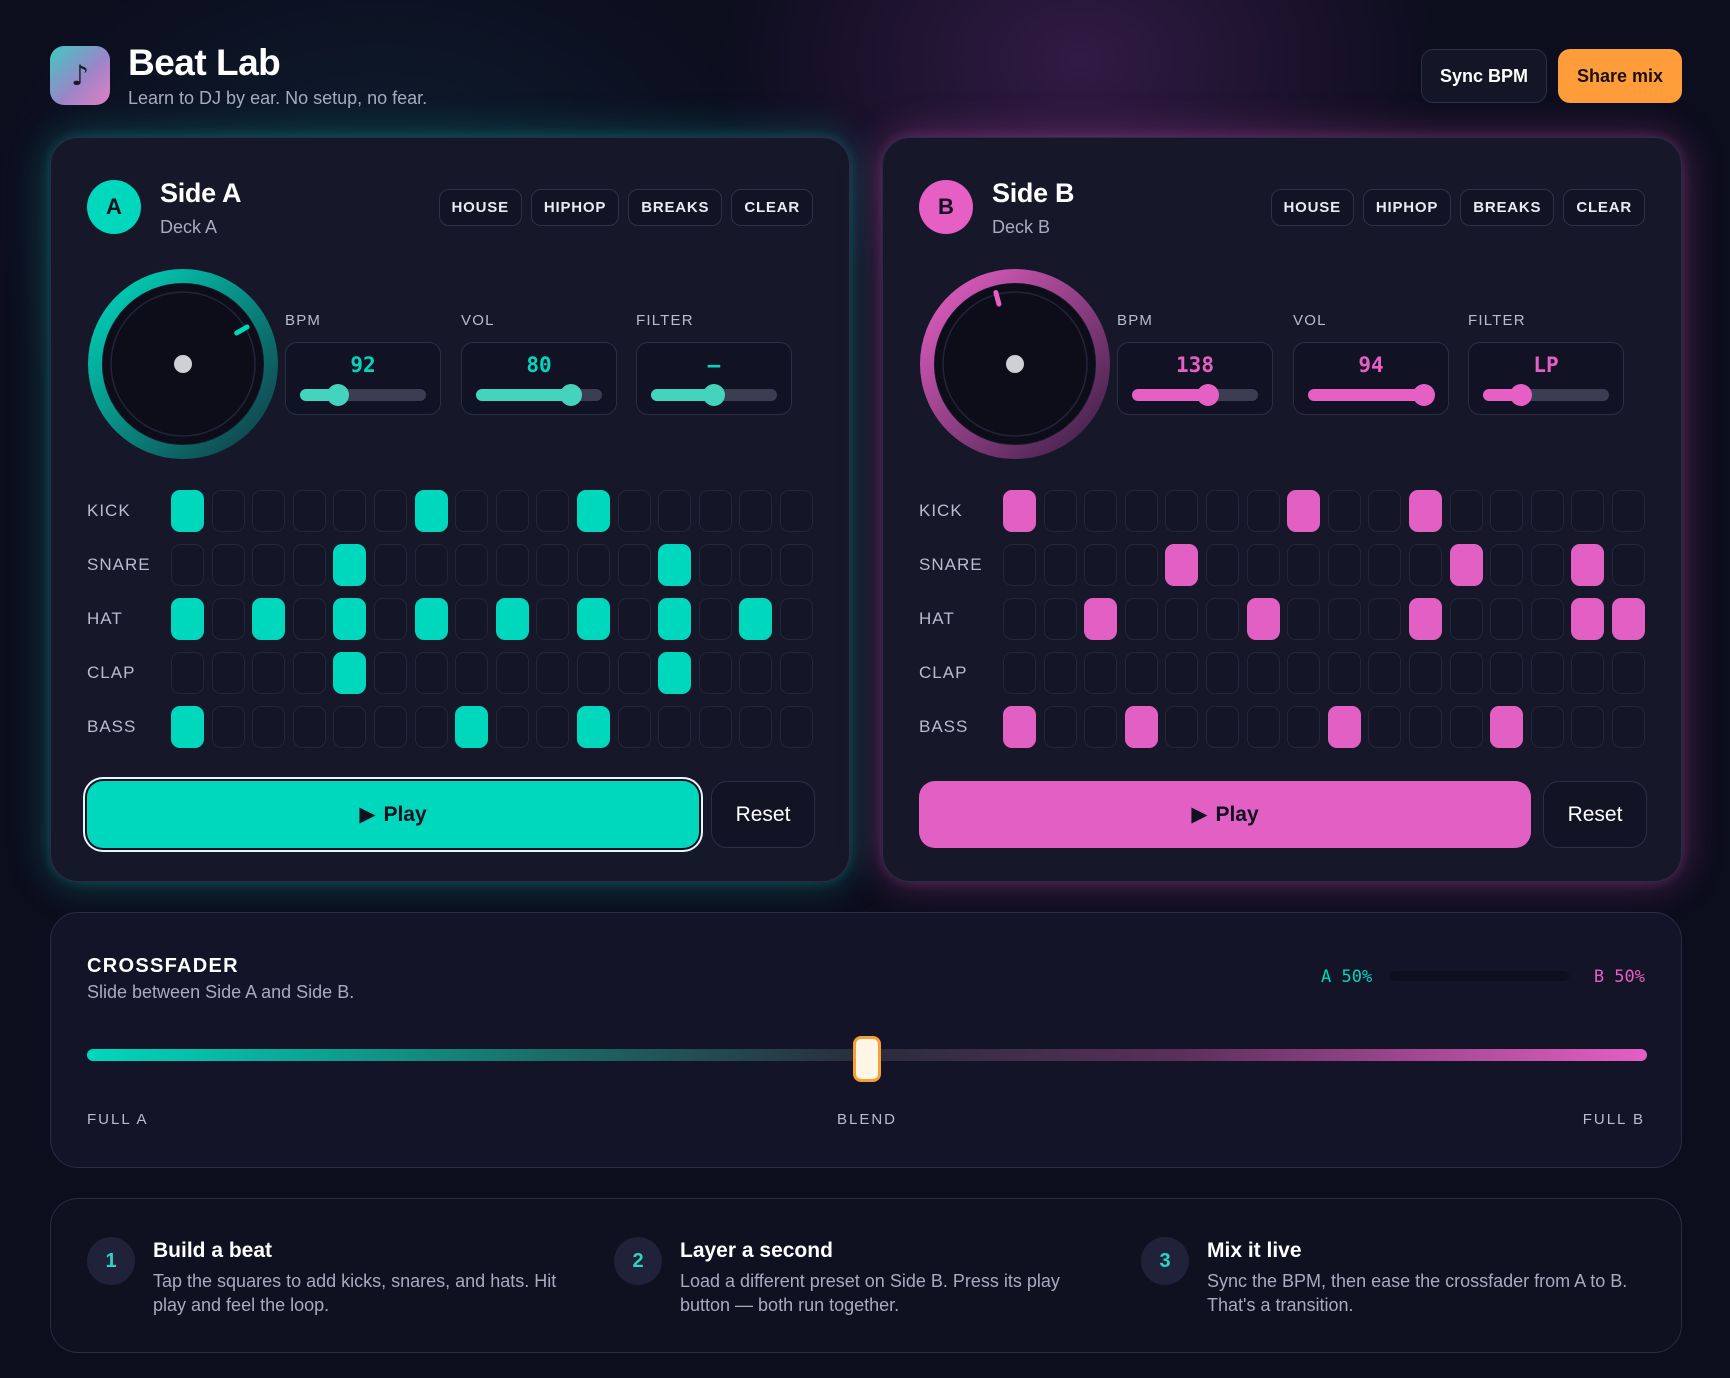 The width and height of the screenshot is (1730, 1378). What do you see at coordinates (763, 814) in the screenshot?
I see `deck-a-reset-button: Reset` at bounding box center [763, 814].